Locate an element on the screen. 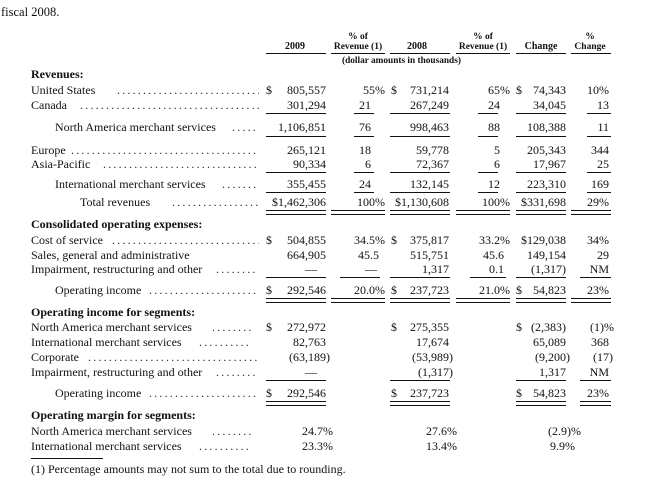 This screenshot has height=483, width=645. header-2009: 2009 is located at coordinates (295, 46).